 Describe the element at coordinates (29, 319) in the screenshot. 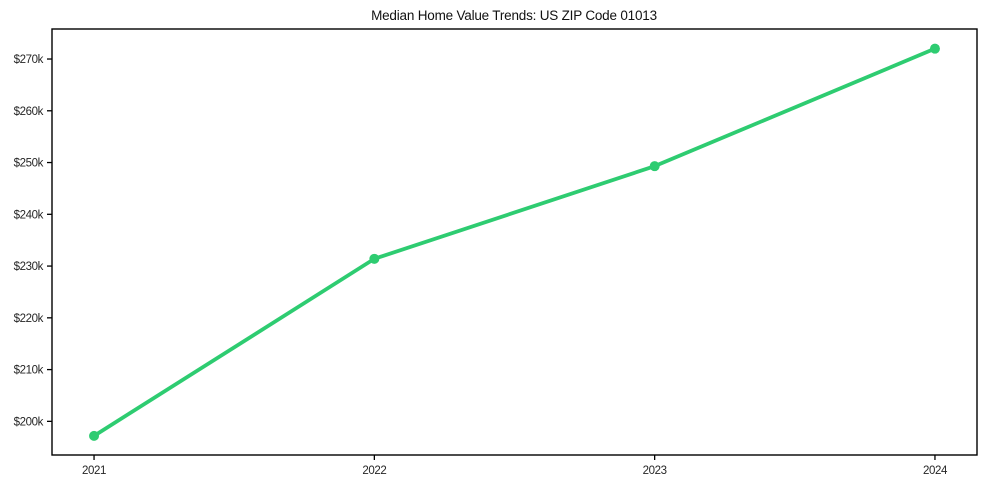

I see `y-tick-label: $220k` at that location.